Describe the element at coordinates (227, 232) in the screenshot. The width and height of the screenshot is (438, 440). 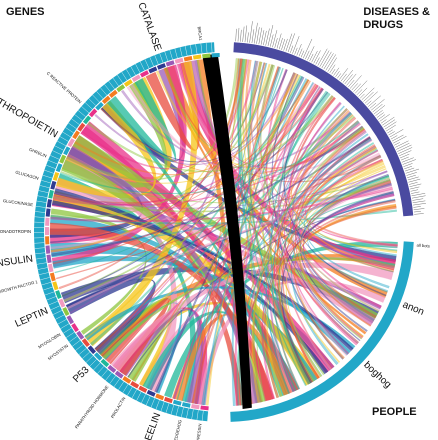
I see `black-ribbon` at that location.